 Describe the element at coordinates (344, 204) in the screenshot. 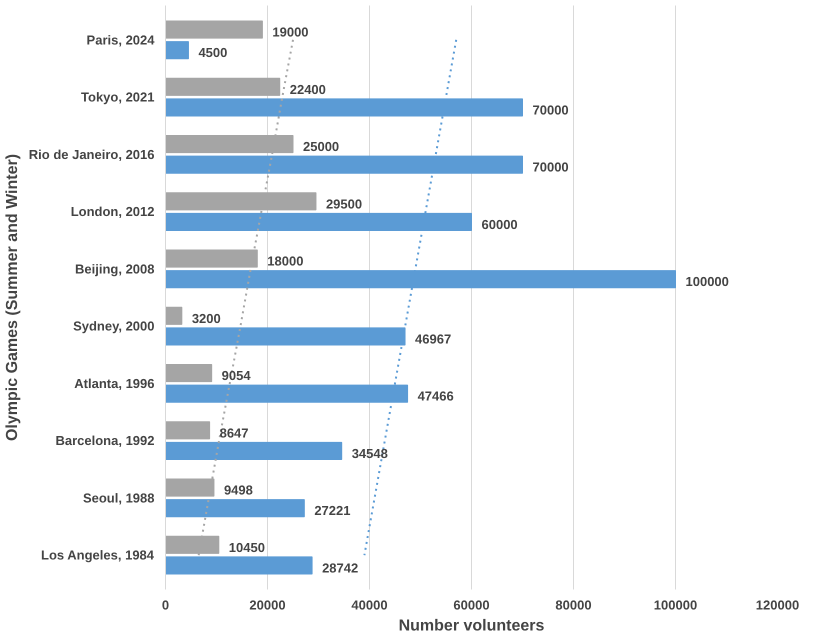

I see `data-label: 29500` at that location.